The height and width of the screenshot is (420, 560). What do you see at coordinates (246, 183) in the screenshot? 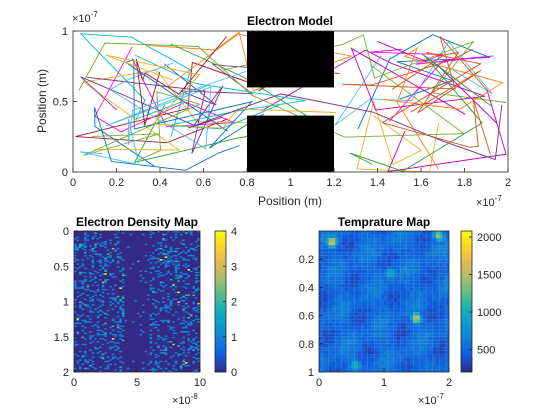
I see `x-tick-label: 0.8` at bounding box center [246, 183].